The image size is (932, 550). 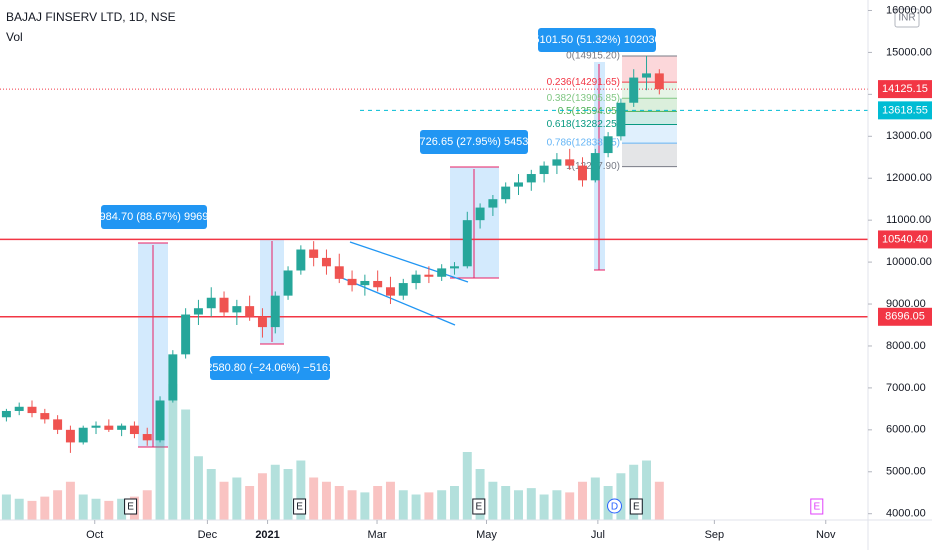 What do you see at coordinates (909, 178) in the screenshot?
I see `y-tick-label: 12000.00` at bounding box center [909, 178].